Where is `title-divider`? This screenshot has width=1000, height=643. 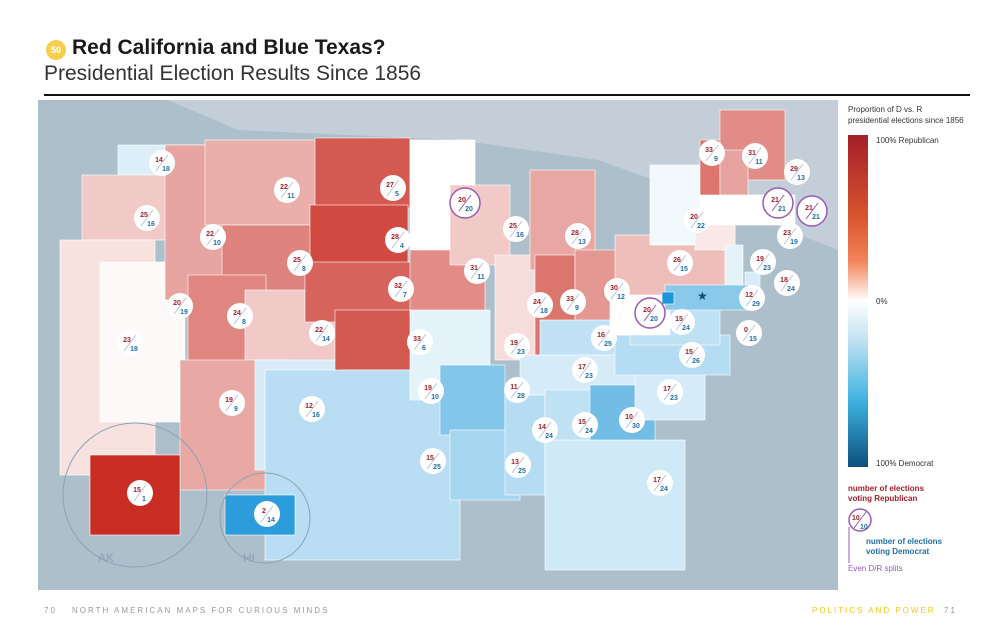
title-divider is located at coordinates (507, 95).